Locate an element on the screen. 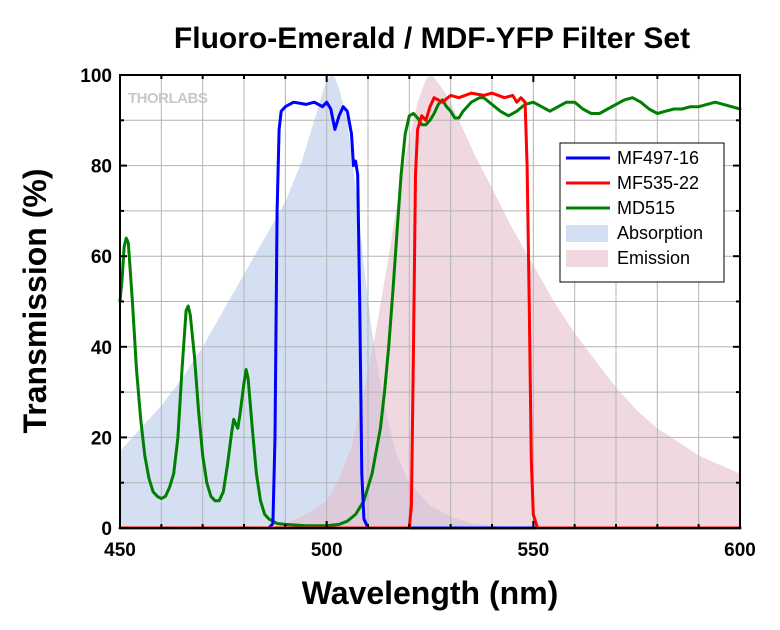 Image resolution: width=780 pixels, height=630 pixels. legend-swatch-emission is located at coordinates (587, 258).